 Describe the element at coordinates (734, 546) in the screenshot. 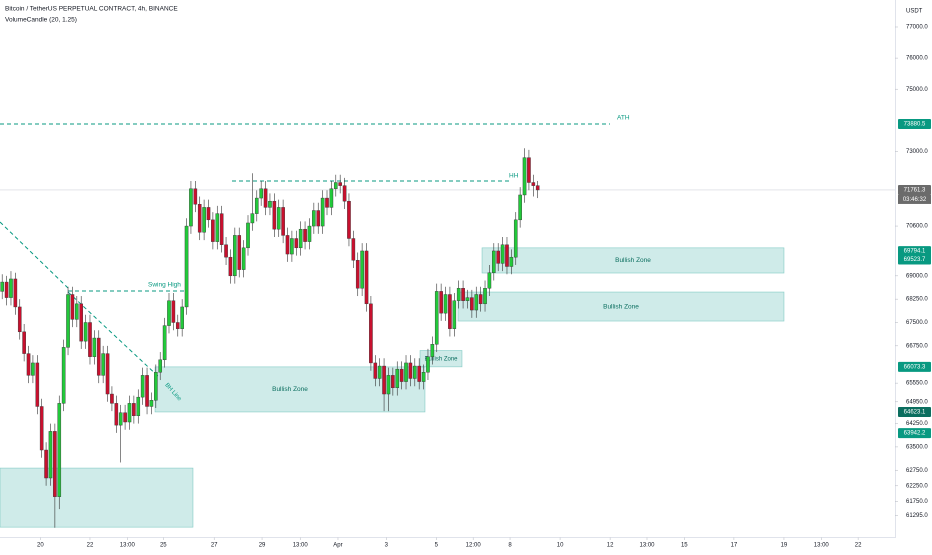

I see `x-tick-label: 17` at that location.